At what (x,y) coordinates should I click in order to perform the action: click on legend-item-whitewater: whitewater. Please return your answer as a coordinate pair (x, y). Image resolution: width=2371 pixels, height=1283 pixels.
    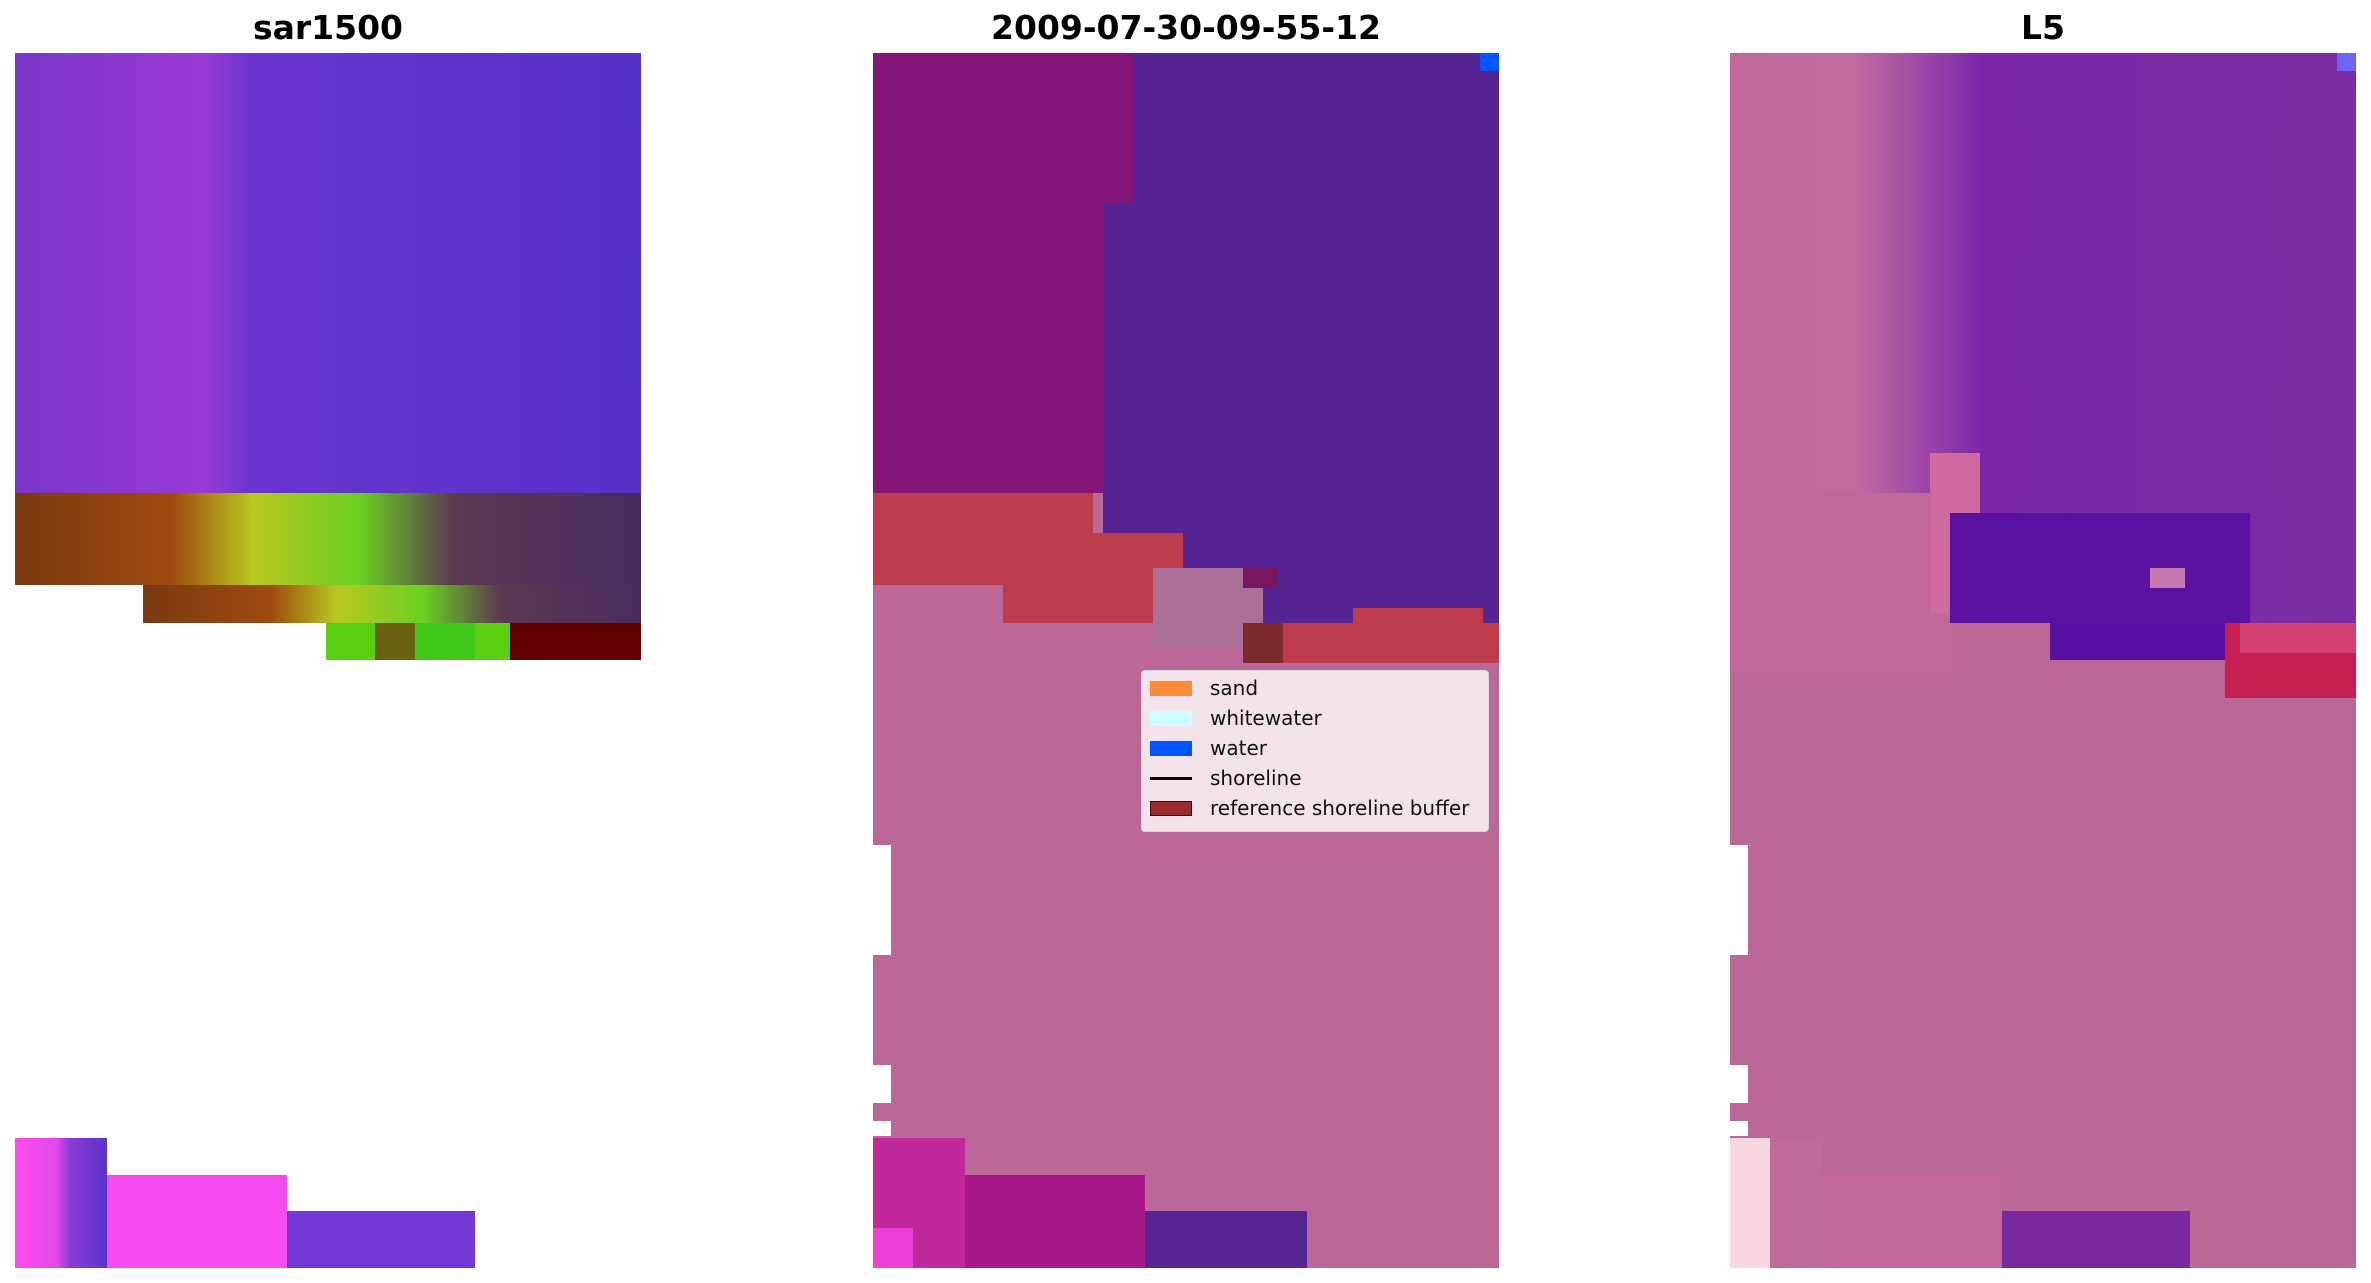
    Looking at the image, I should click on (1315, 718).